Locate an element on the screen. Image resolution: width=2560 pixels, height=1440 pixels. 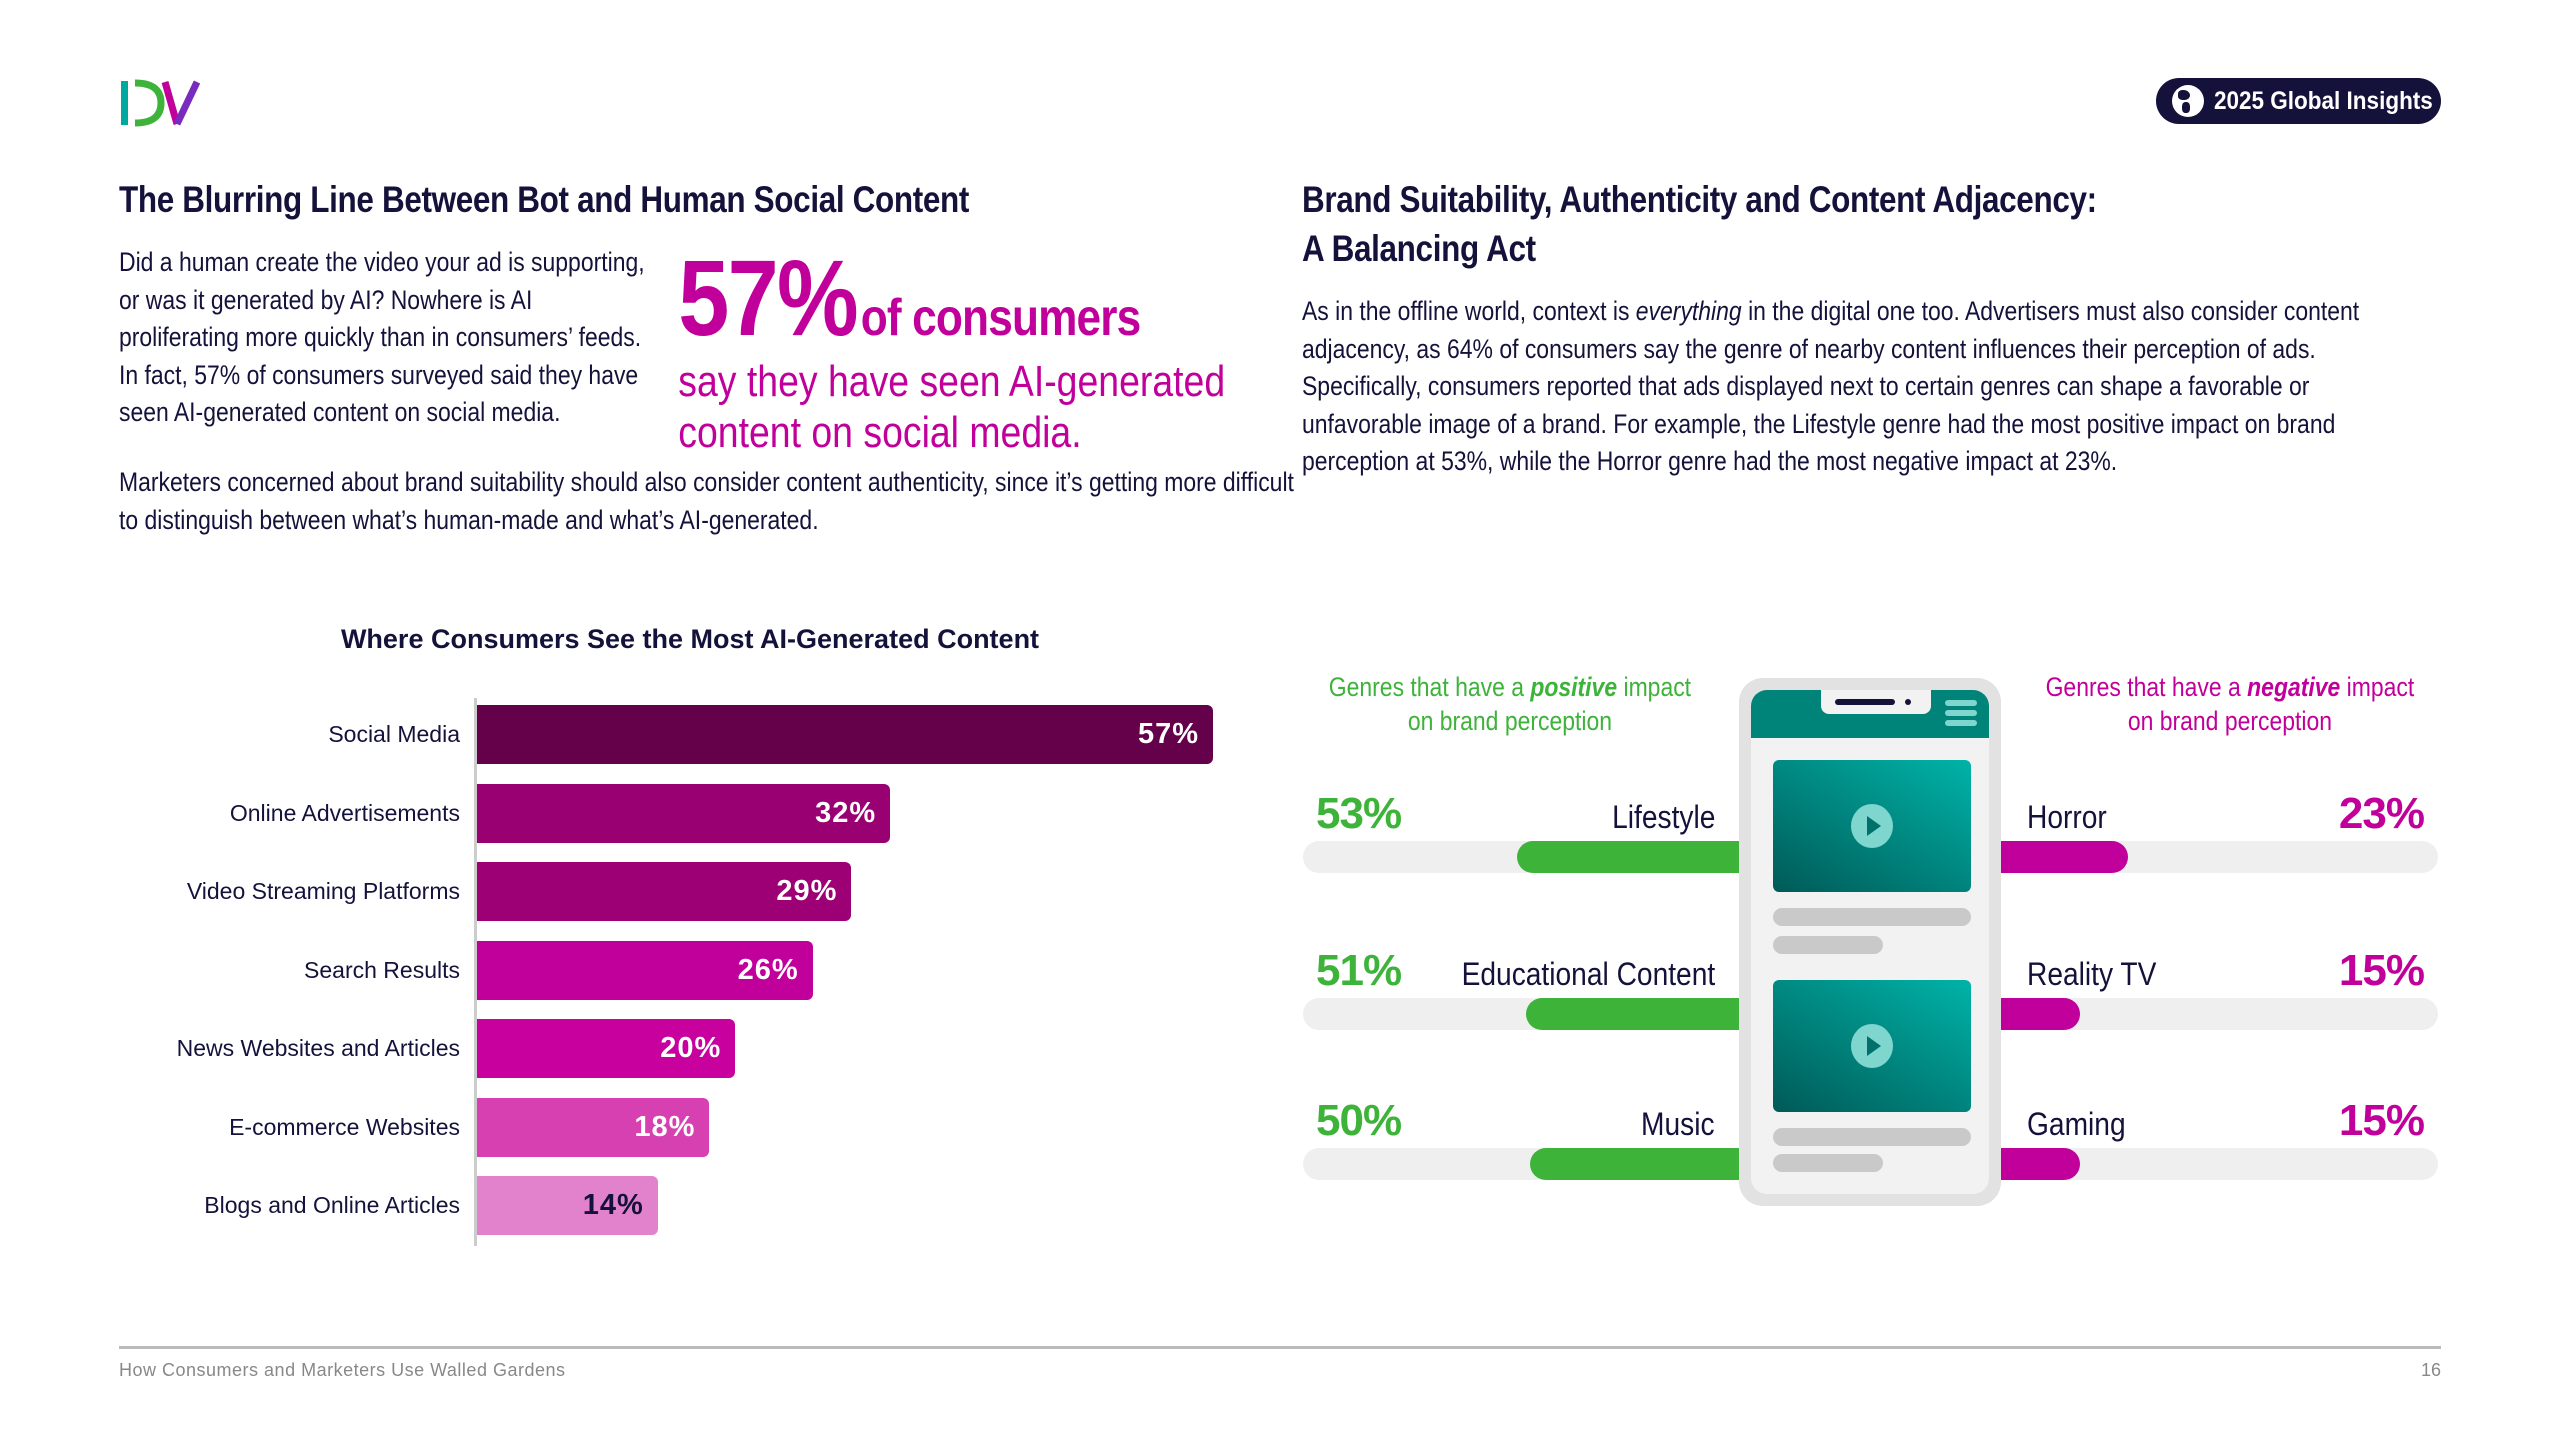
caption-emphasis: negative is located at coordinates (2294, 687).